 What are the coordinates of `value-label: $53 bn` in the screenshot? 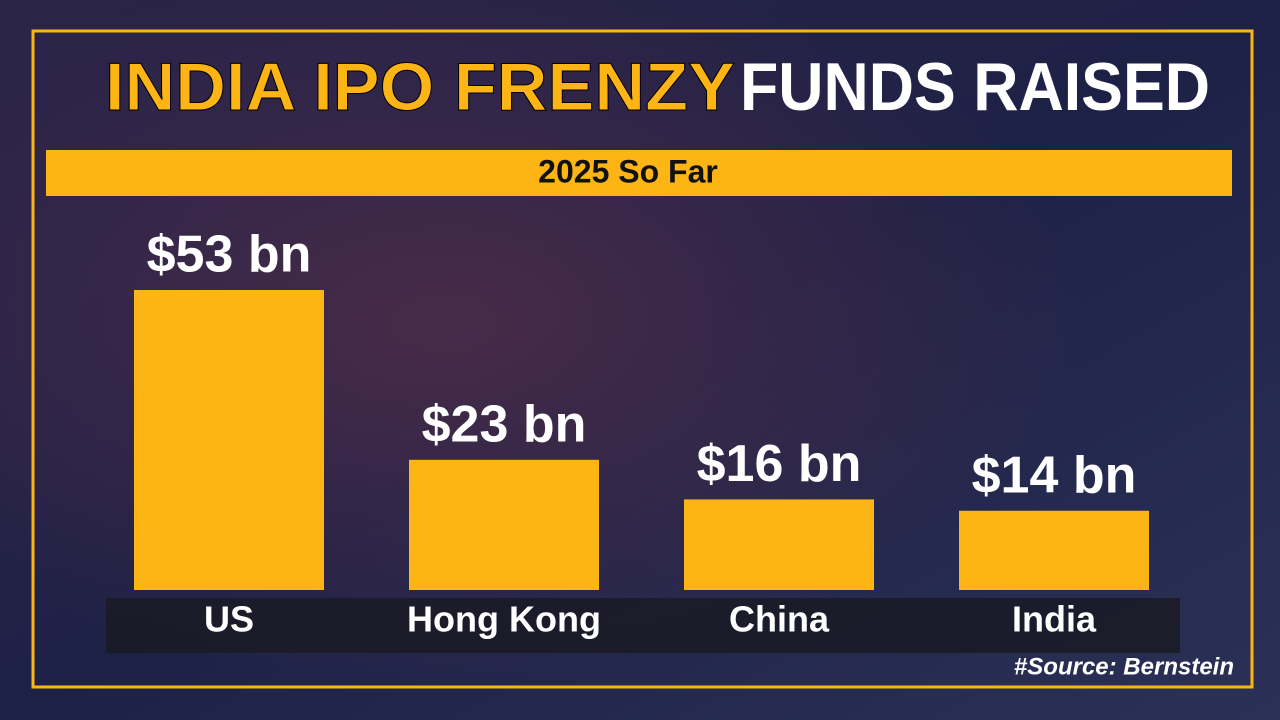 It's located at (229, 255).